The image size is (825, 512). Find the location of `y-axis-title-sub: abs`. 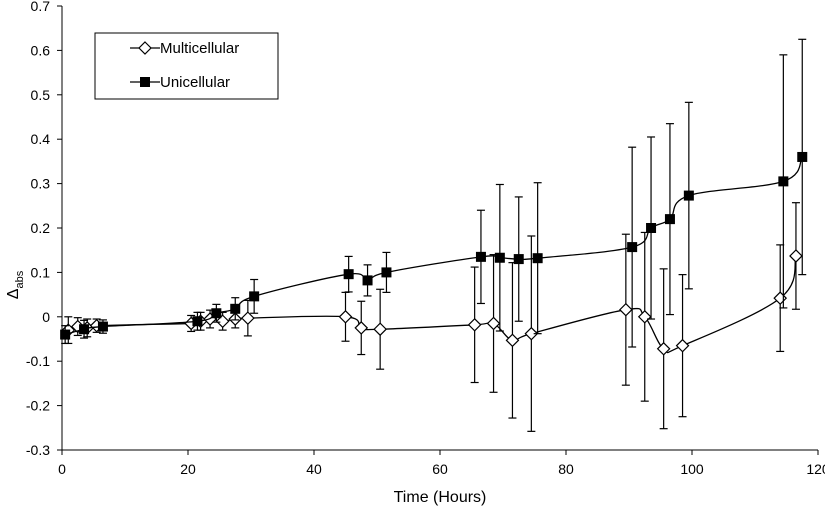

y-axis-title-sub: abs is located at coordinates (20, 279).